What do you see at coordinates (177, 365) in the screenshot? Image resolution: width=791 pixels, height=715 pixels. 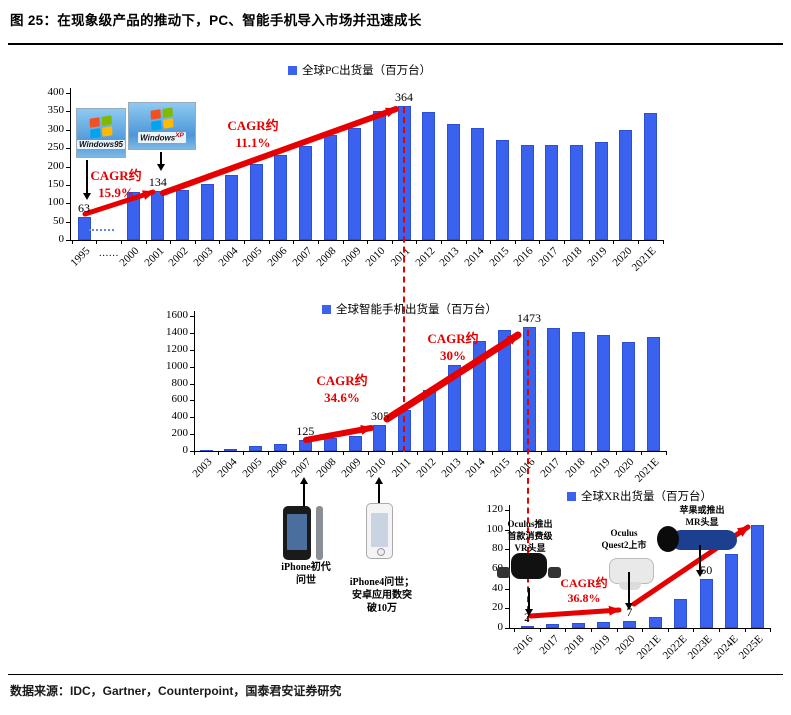 I see `y-tick-label: 1000` at bounding box center [177, 365].